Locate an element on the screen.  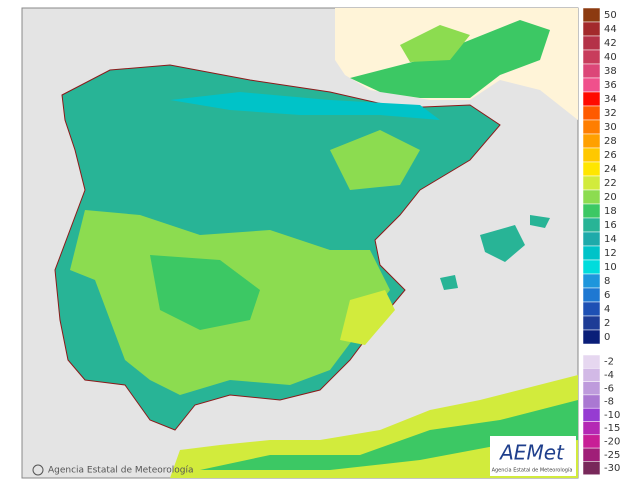
legend-label: -4 is located at coordinates (609, 375).